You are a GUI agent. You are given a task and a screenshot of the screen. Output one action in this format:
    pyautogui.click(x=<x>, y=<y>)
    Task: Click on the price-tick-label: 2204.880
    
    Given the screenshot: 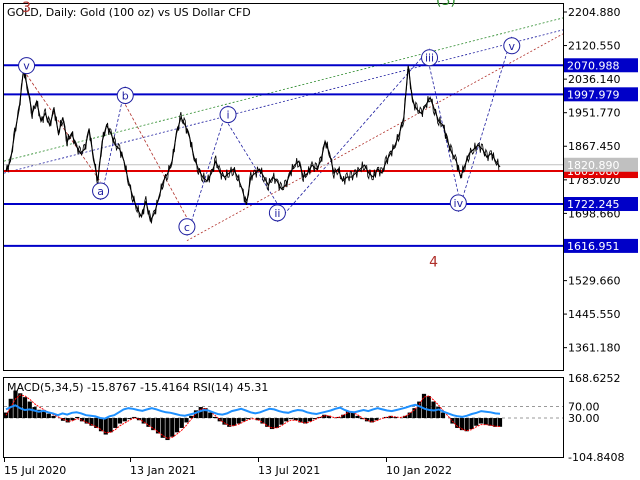 What is the action you would take?
    pyautogui.click(x=594, y=12)
    